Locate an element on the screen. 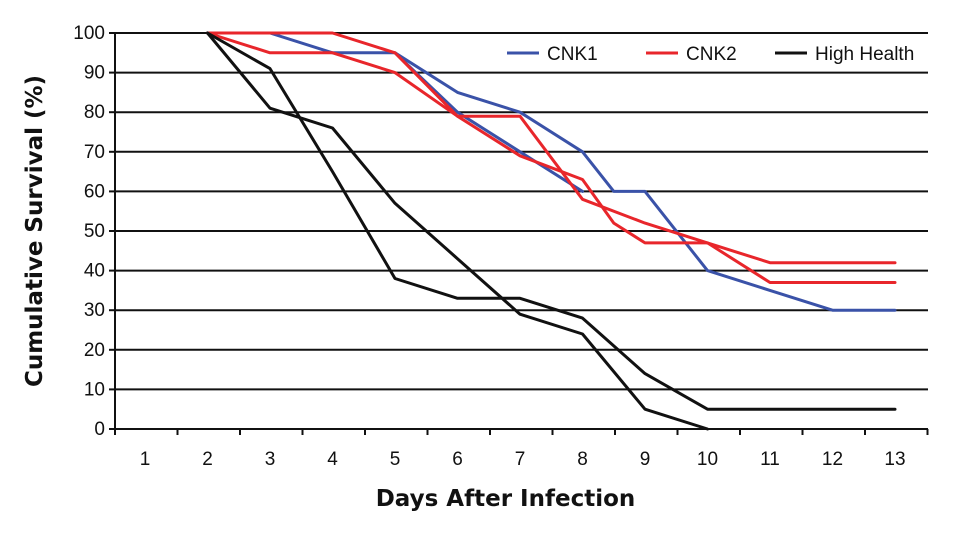 The width and height of the screenshot is (960, 533). x-tick-label: 10 is located at coordinates (707, 459).